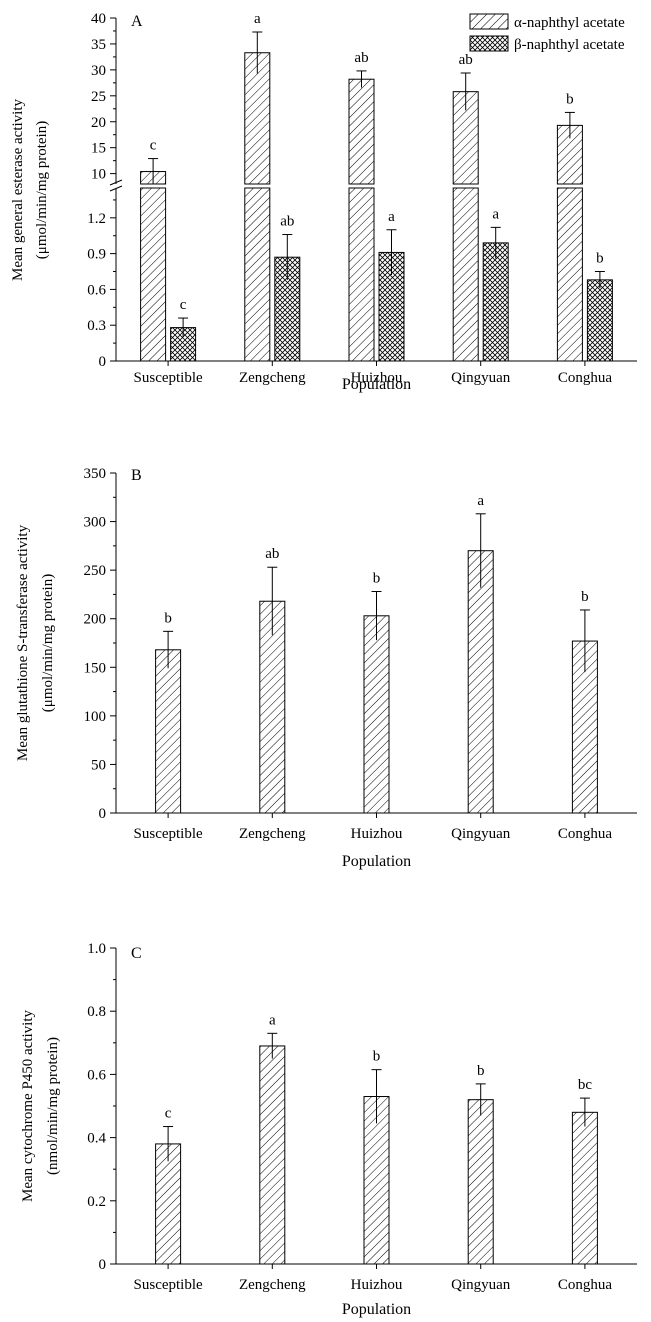 The width and height of the screenshot is (651, 1322). Describe the element at coordinates (361, 58) in the screenshot. I see `panel-a-sig-letter-s0-2: ab` at that location.